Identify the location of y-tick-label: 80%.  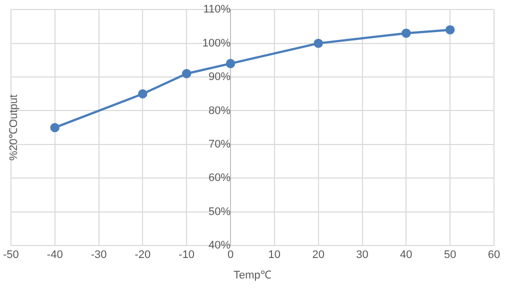
(219, 110).